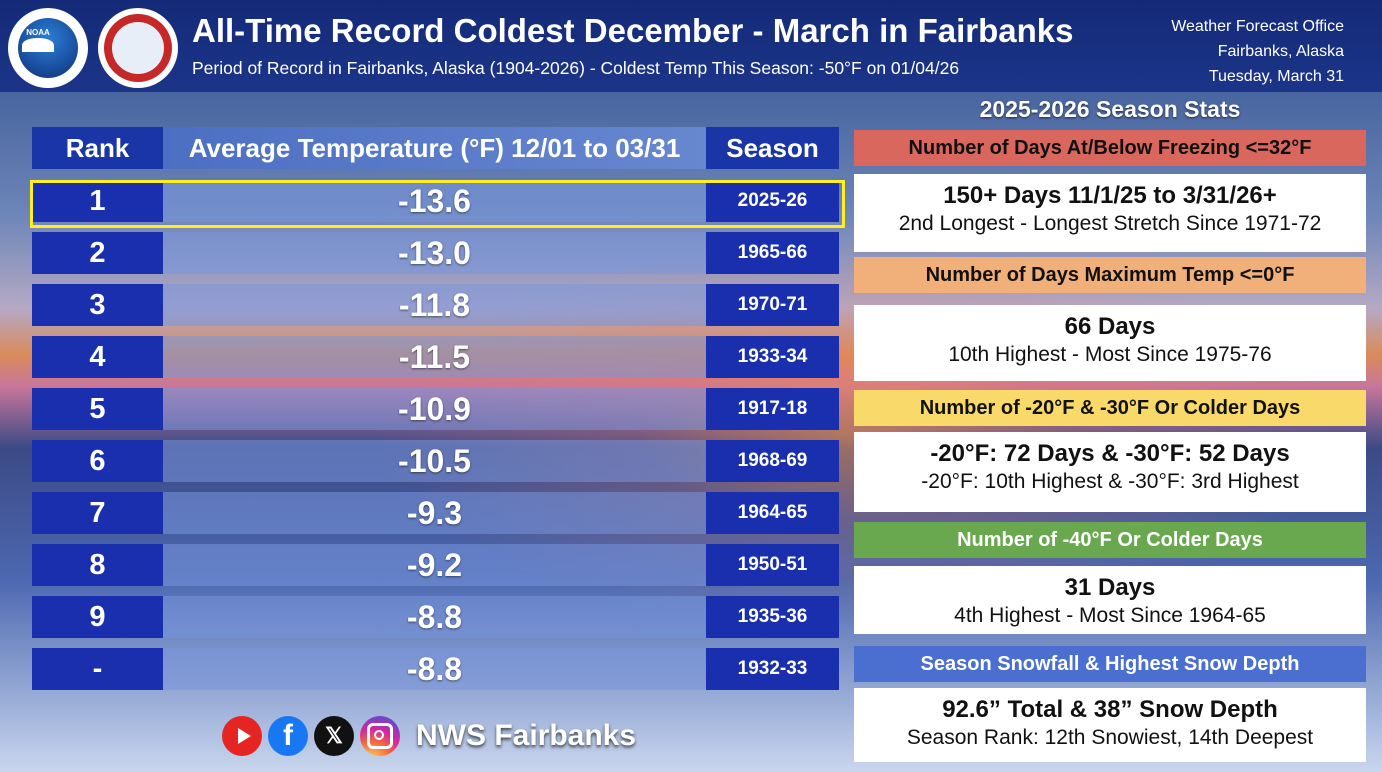 The width and height of the screenshot is (1382, 772). Describe the element at coordinates (1110, 453) in the screenshot. I see `stat-value: -20°F: 72 Days & -30°F: 52 Days` at that location.